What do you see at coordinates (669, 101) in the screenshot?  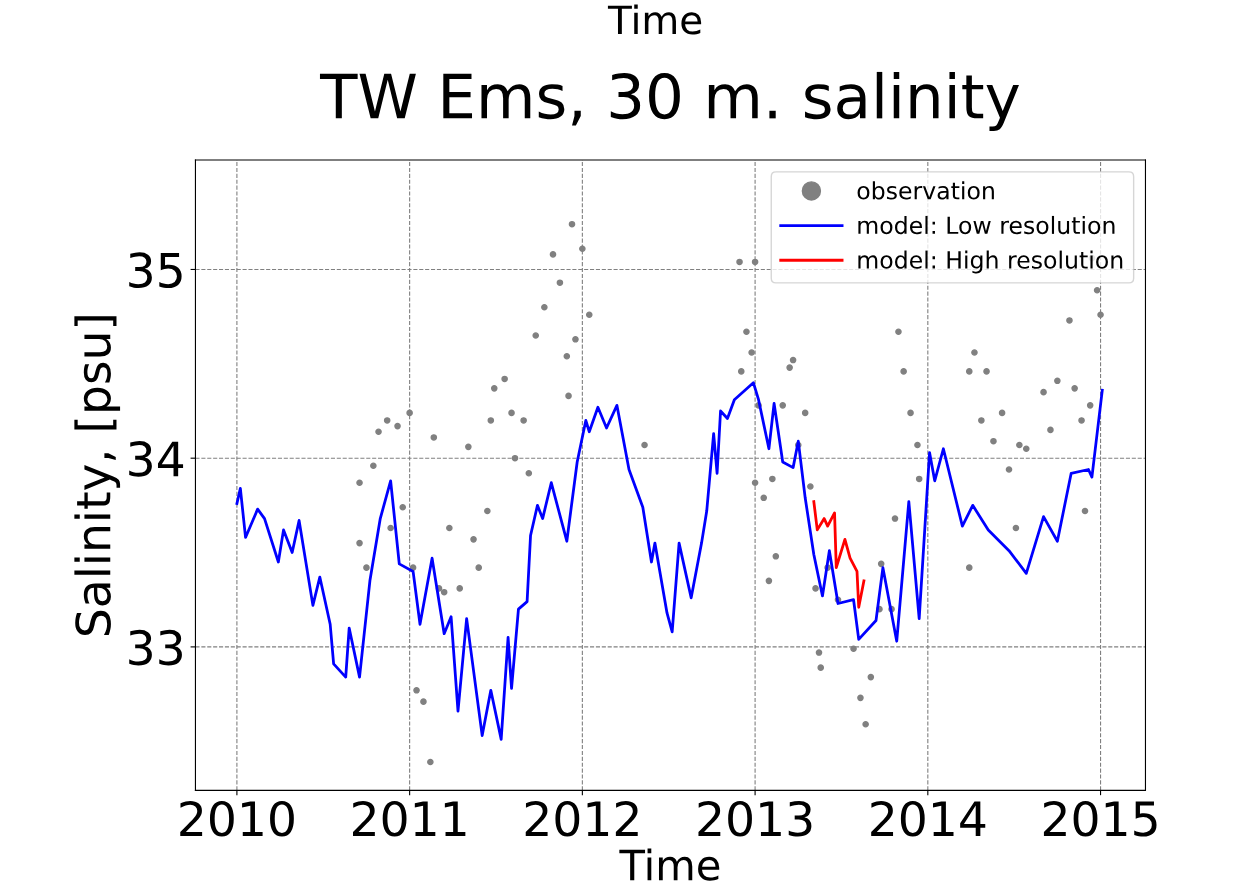 I see `chart-title: TW Ems, 30 m. salinity` at bounding box center [669, 101].